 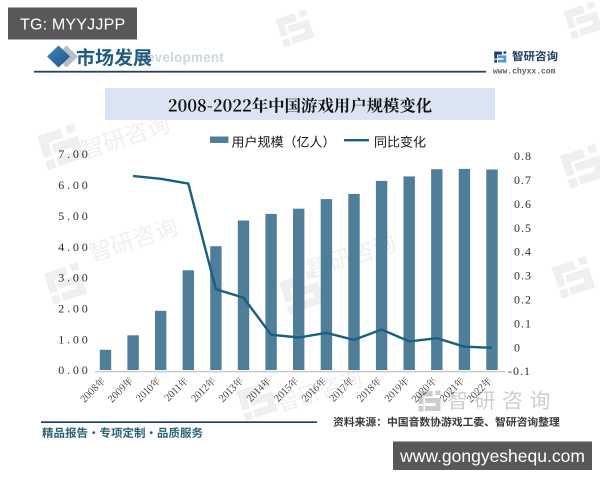 What do you see at coordinates (74, 216) in the screenshot?
I see `svg-text: 5.00` at bounding box center [74, 216].